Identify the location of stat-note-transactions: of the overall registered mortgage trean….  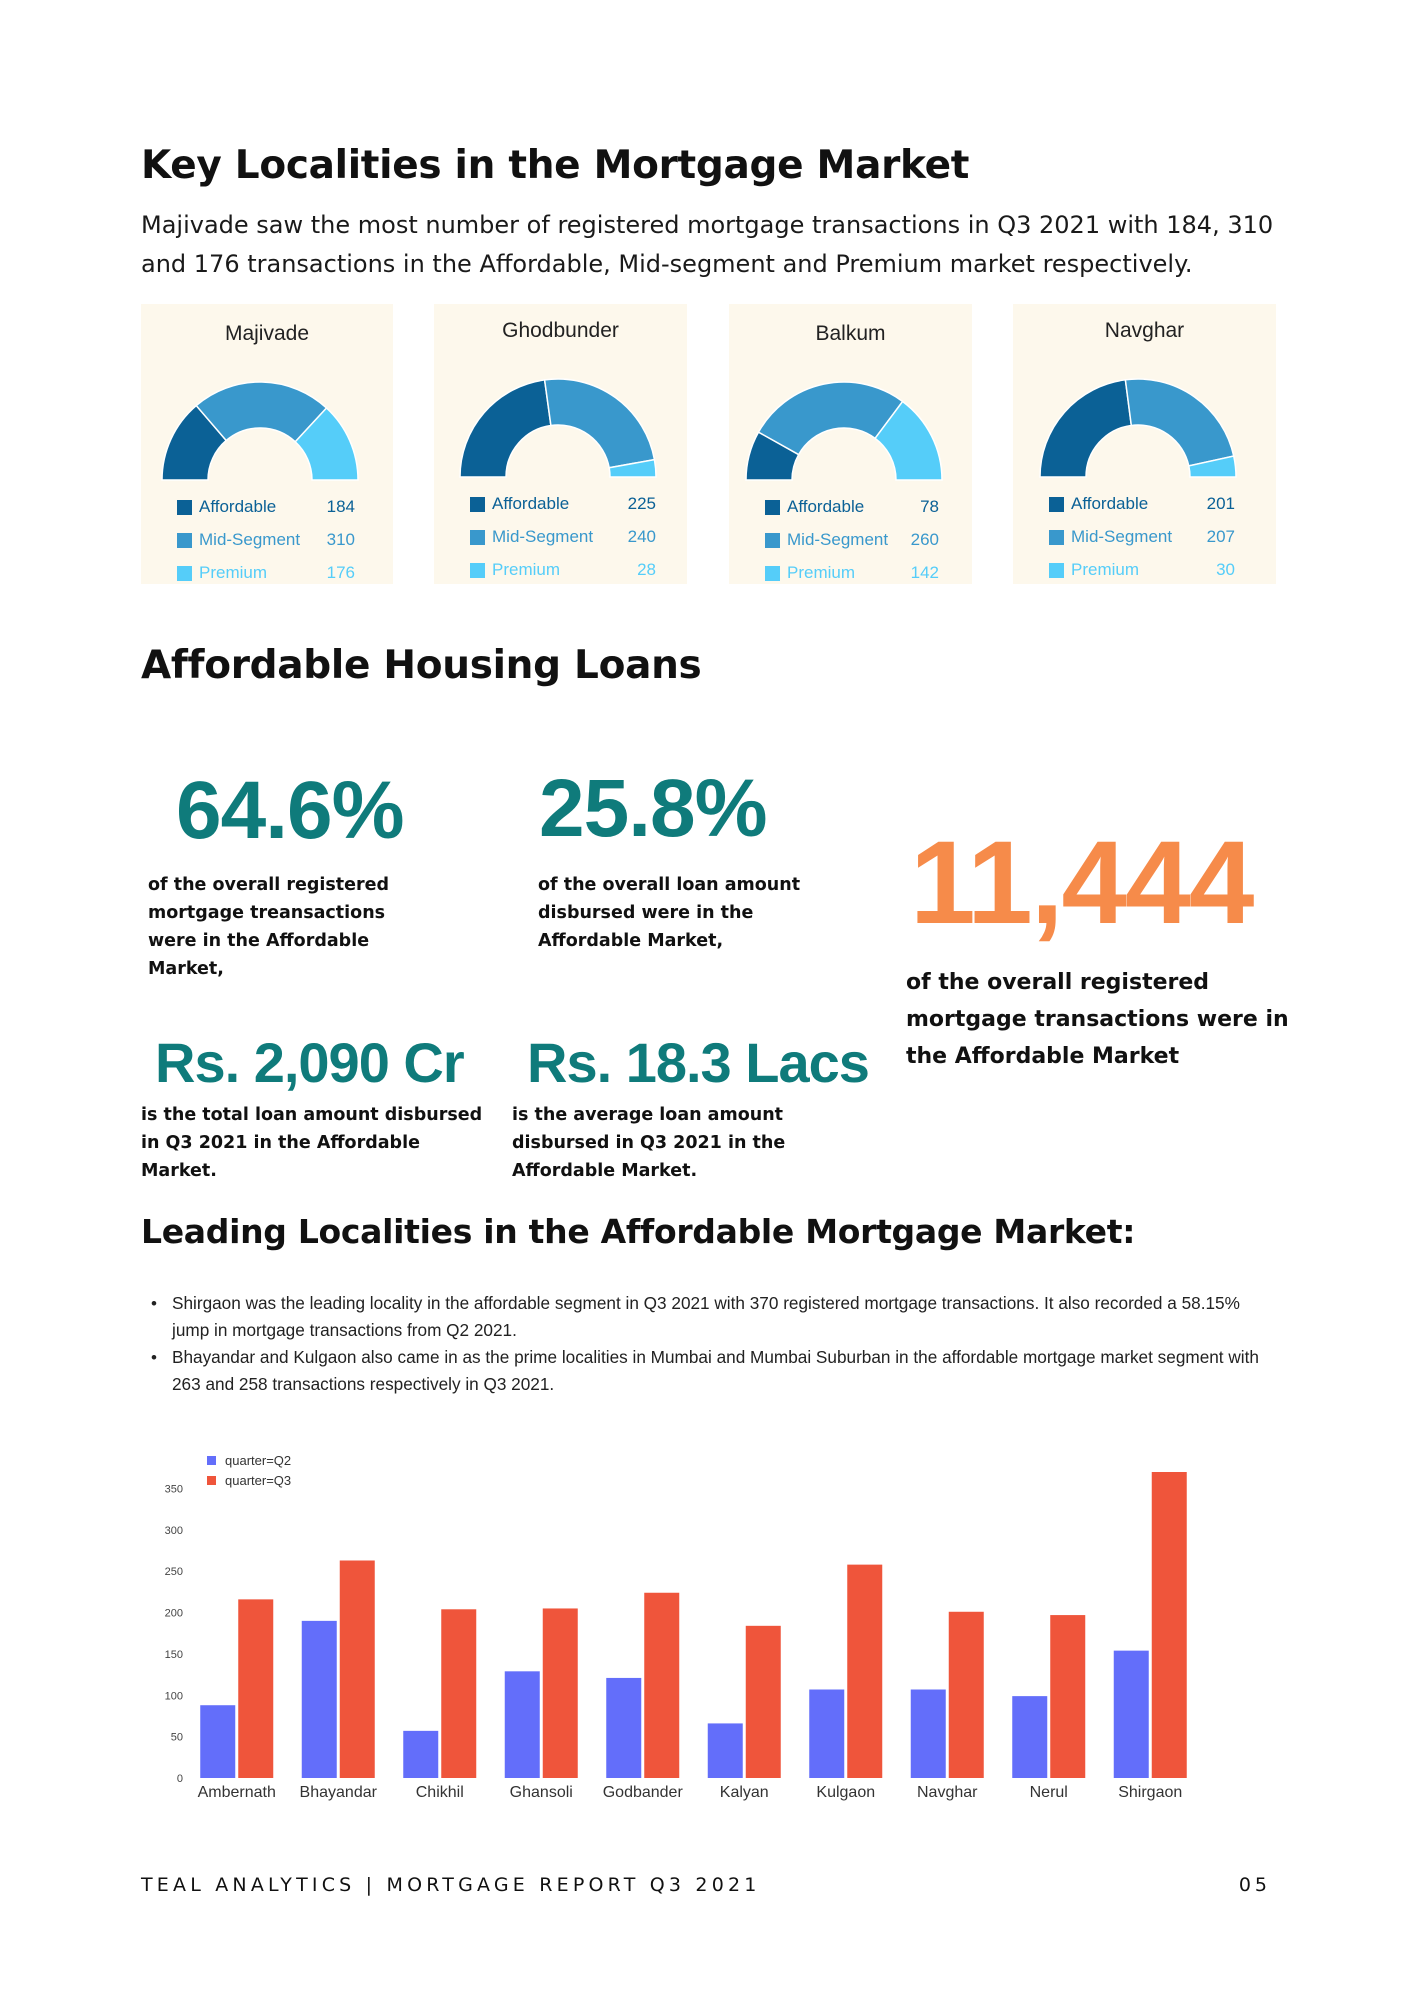
(269, 927).